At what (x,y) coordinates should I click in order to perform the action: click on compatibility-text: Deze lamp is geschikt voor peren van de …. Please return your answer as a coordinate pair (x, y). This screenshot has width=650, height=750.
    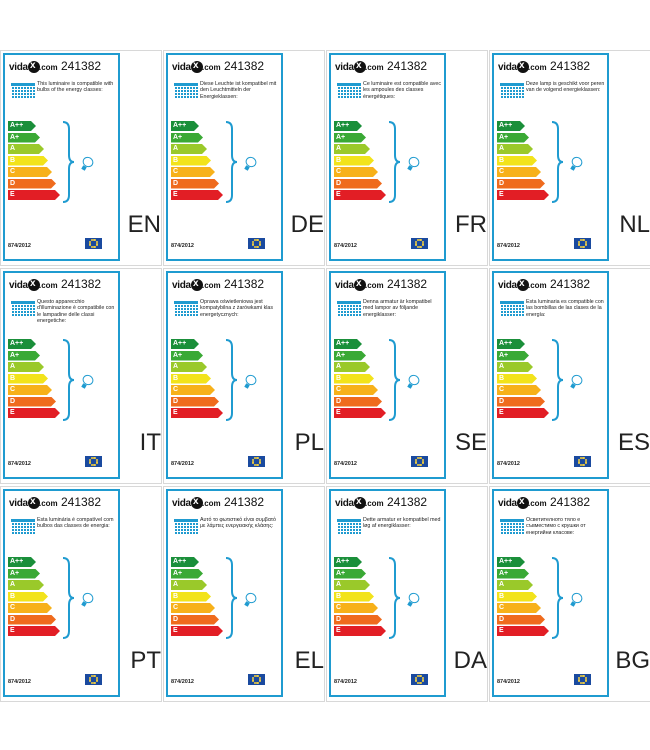
    Looking at the image, I should click on (565, 87).